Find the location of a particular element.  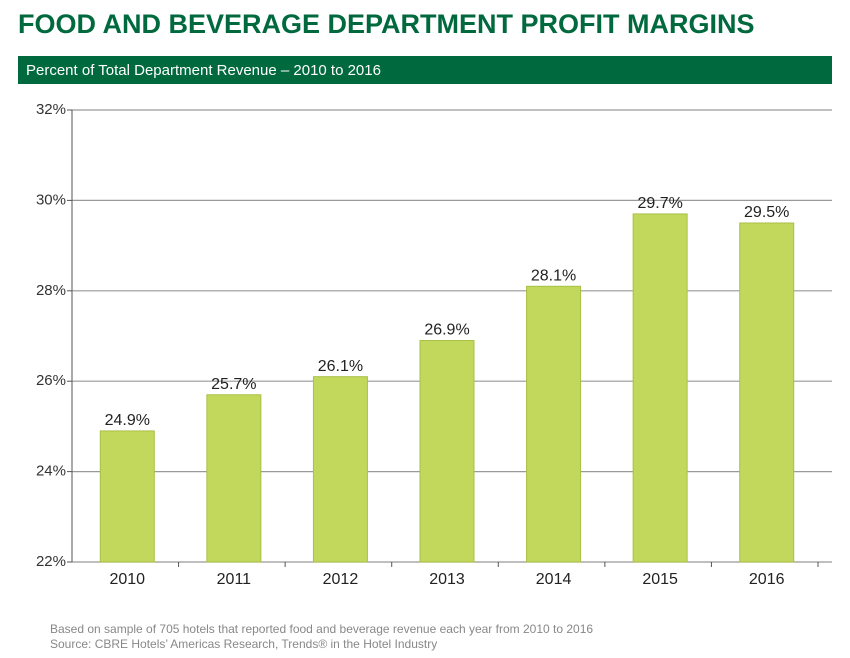

x-tick-label: 2012 is located at coordinates (341, 579).